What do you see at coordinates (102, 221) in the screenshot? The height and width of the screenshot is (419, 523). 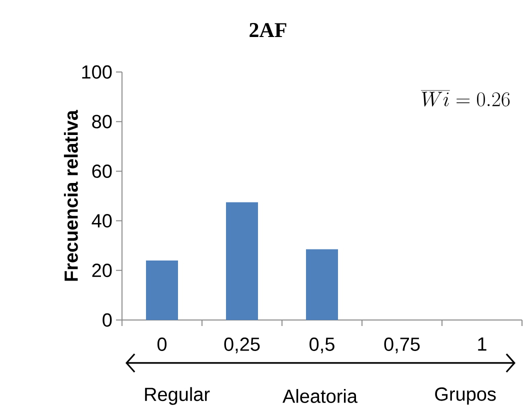 I see `y-tick-label: 40` at bounding box center [102, 221].